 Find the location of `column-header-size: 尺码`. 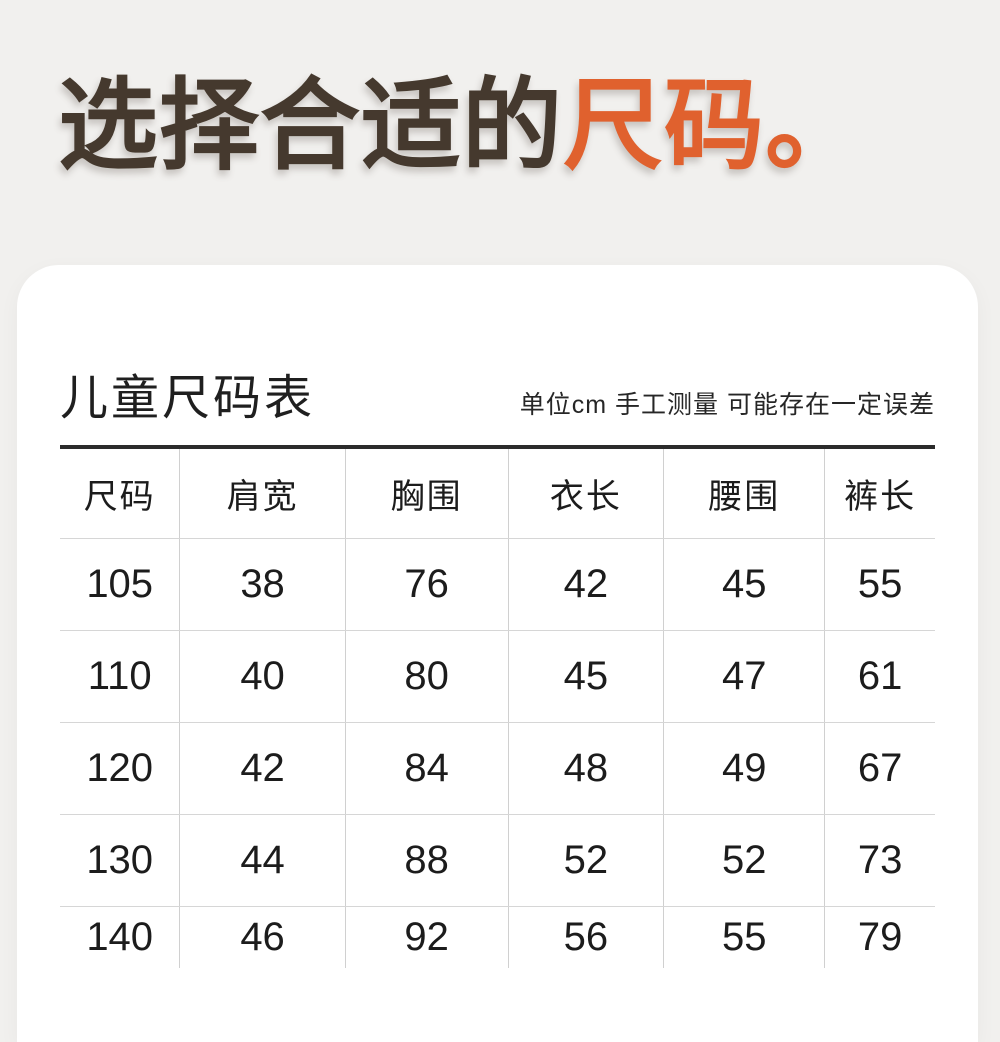

column-header-size: 尺码 is located at coordinates (120, 494).